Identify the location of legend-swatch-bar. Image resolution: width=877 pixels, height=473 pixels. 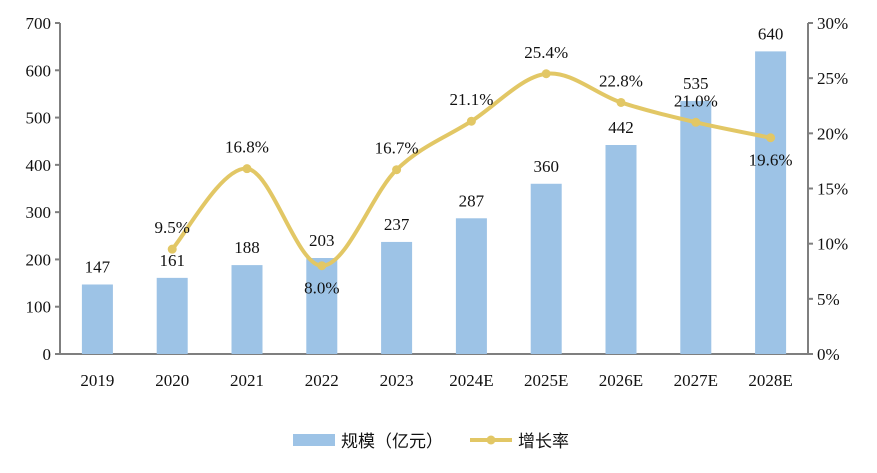
(314, 440).